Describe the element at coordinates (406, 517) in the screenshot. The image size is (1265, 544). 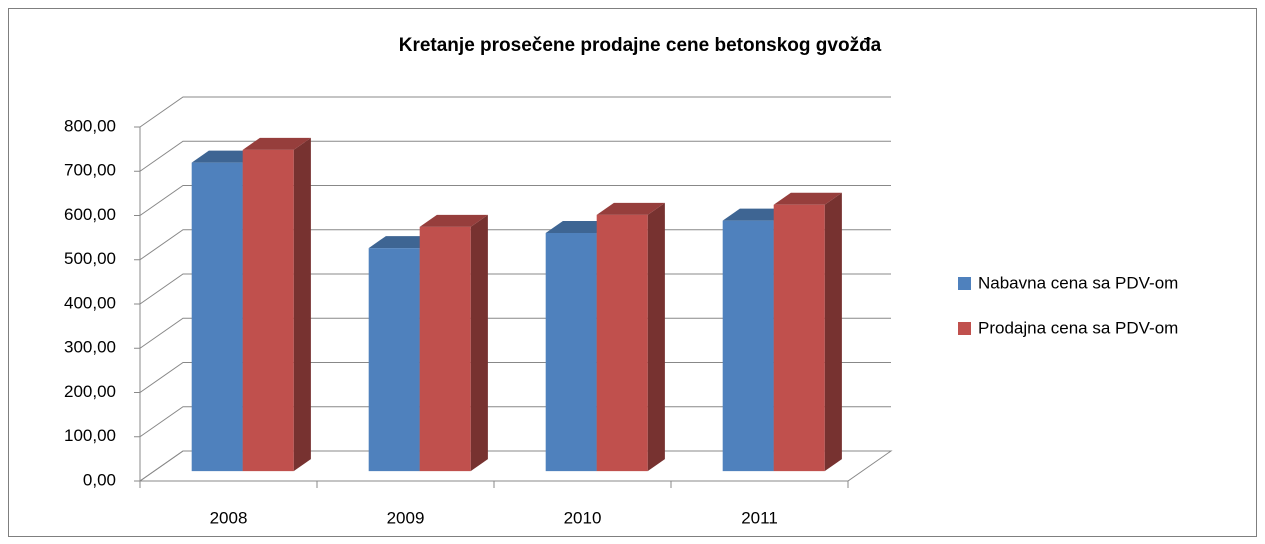
I see `x-tick-label: 2009` at that location.